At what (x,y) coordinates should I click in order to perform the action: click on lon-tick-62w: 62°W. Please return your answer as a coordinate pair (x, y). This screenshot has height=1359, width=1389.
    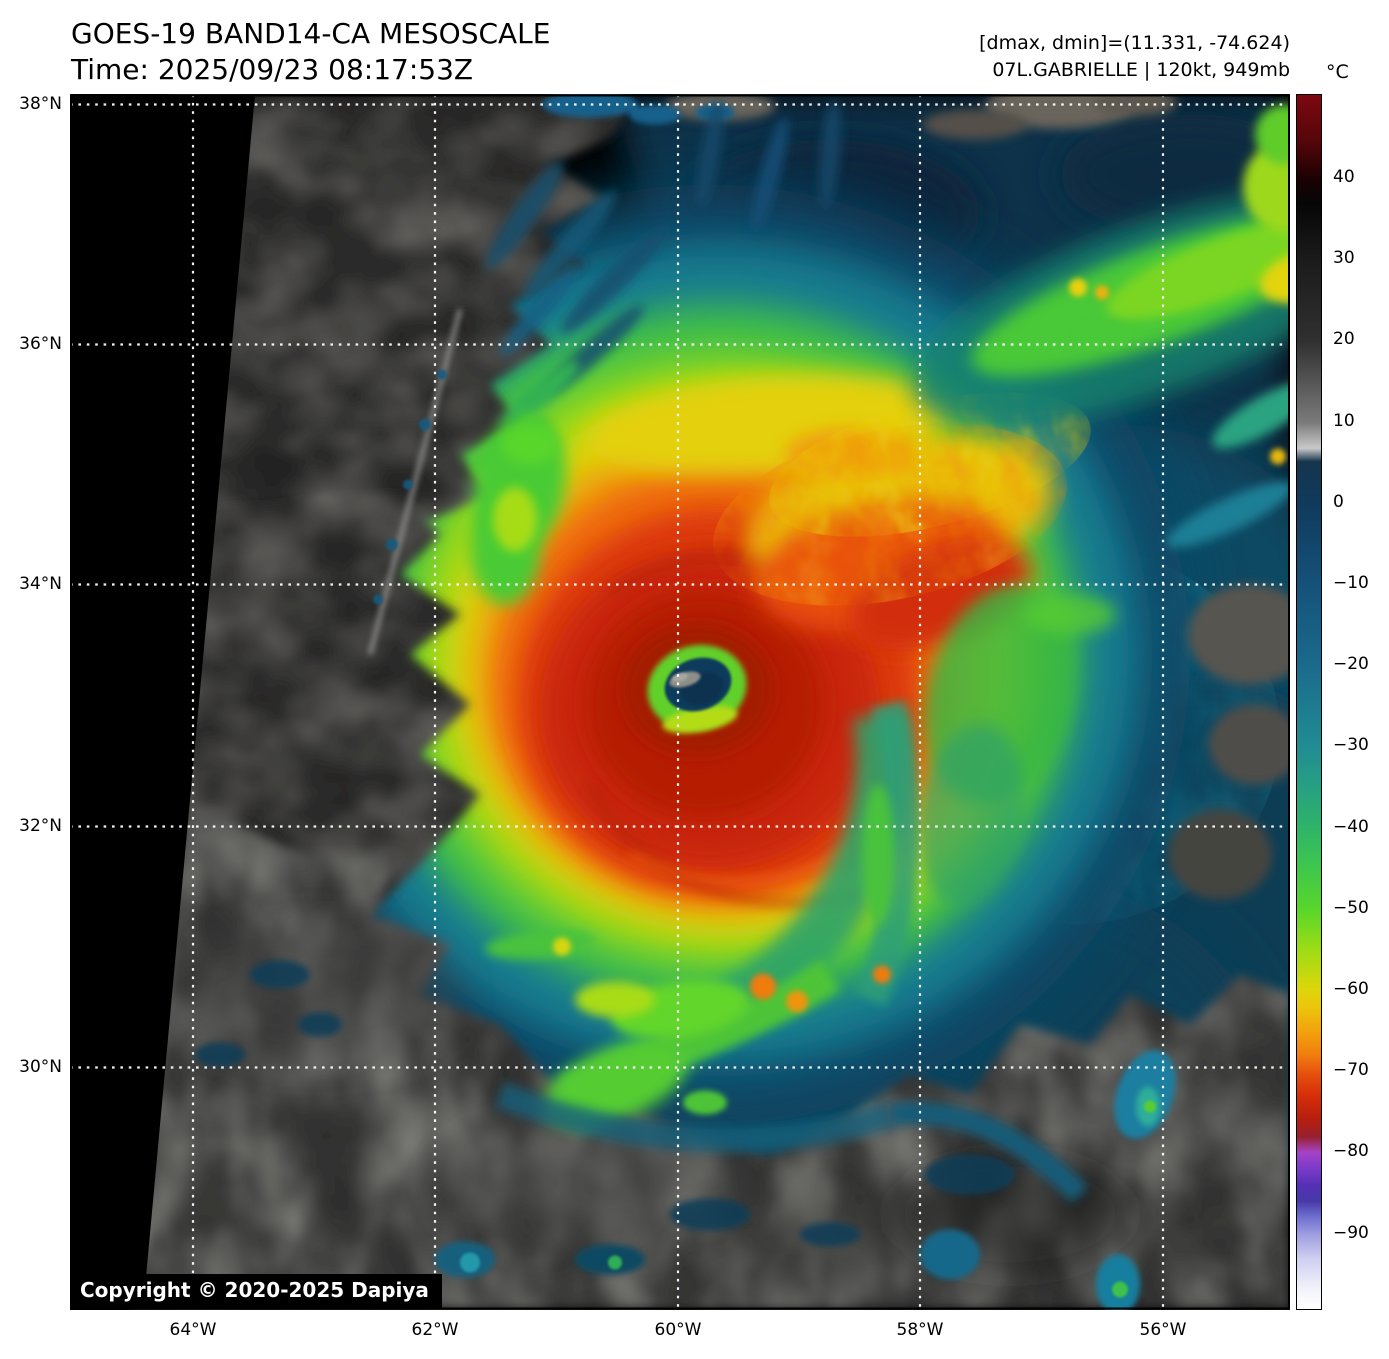
    Looking at the image, I should click on (435, 1330).